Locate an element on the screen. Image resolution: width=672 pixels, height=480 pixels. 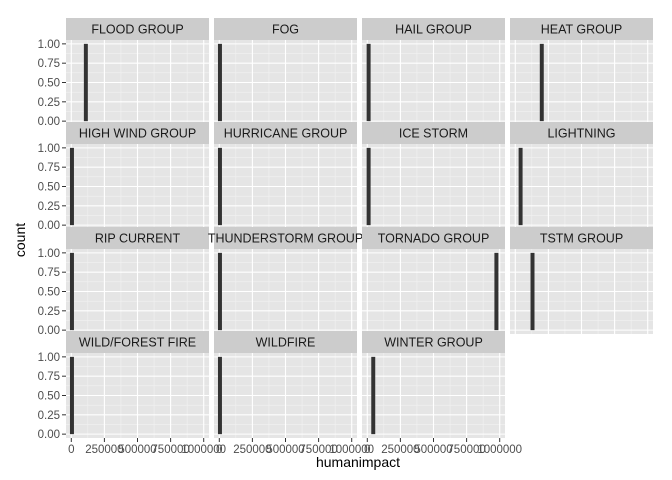
facet-strip-label: HAIL GROUP is located at coordinates (433, 30).